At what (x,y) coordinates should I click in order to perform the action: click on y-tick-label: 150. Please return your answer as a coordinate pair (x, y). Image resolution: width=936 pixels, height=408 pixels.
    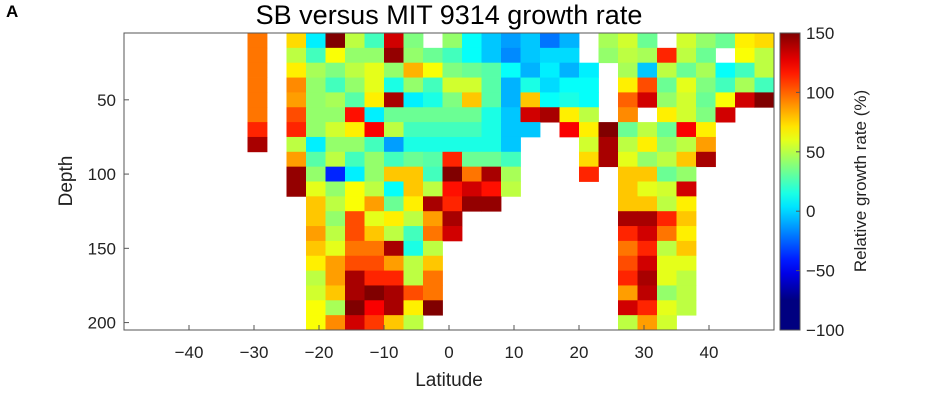
    Looking at the image, I should click on (102, 248).